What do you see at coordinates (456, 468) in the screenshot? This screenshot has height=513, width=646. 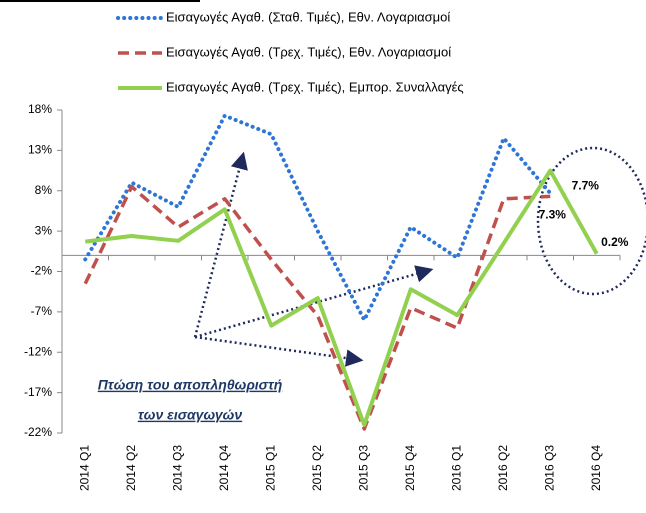 I see `x-tick-label: 2016 Q1` at bounding box center [456, 468].